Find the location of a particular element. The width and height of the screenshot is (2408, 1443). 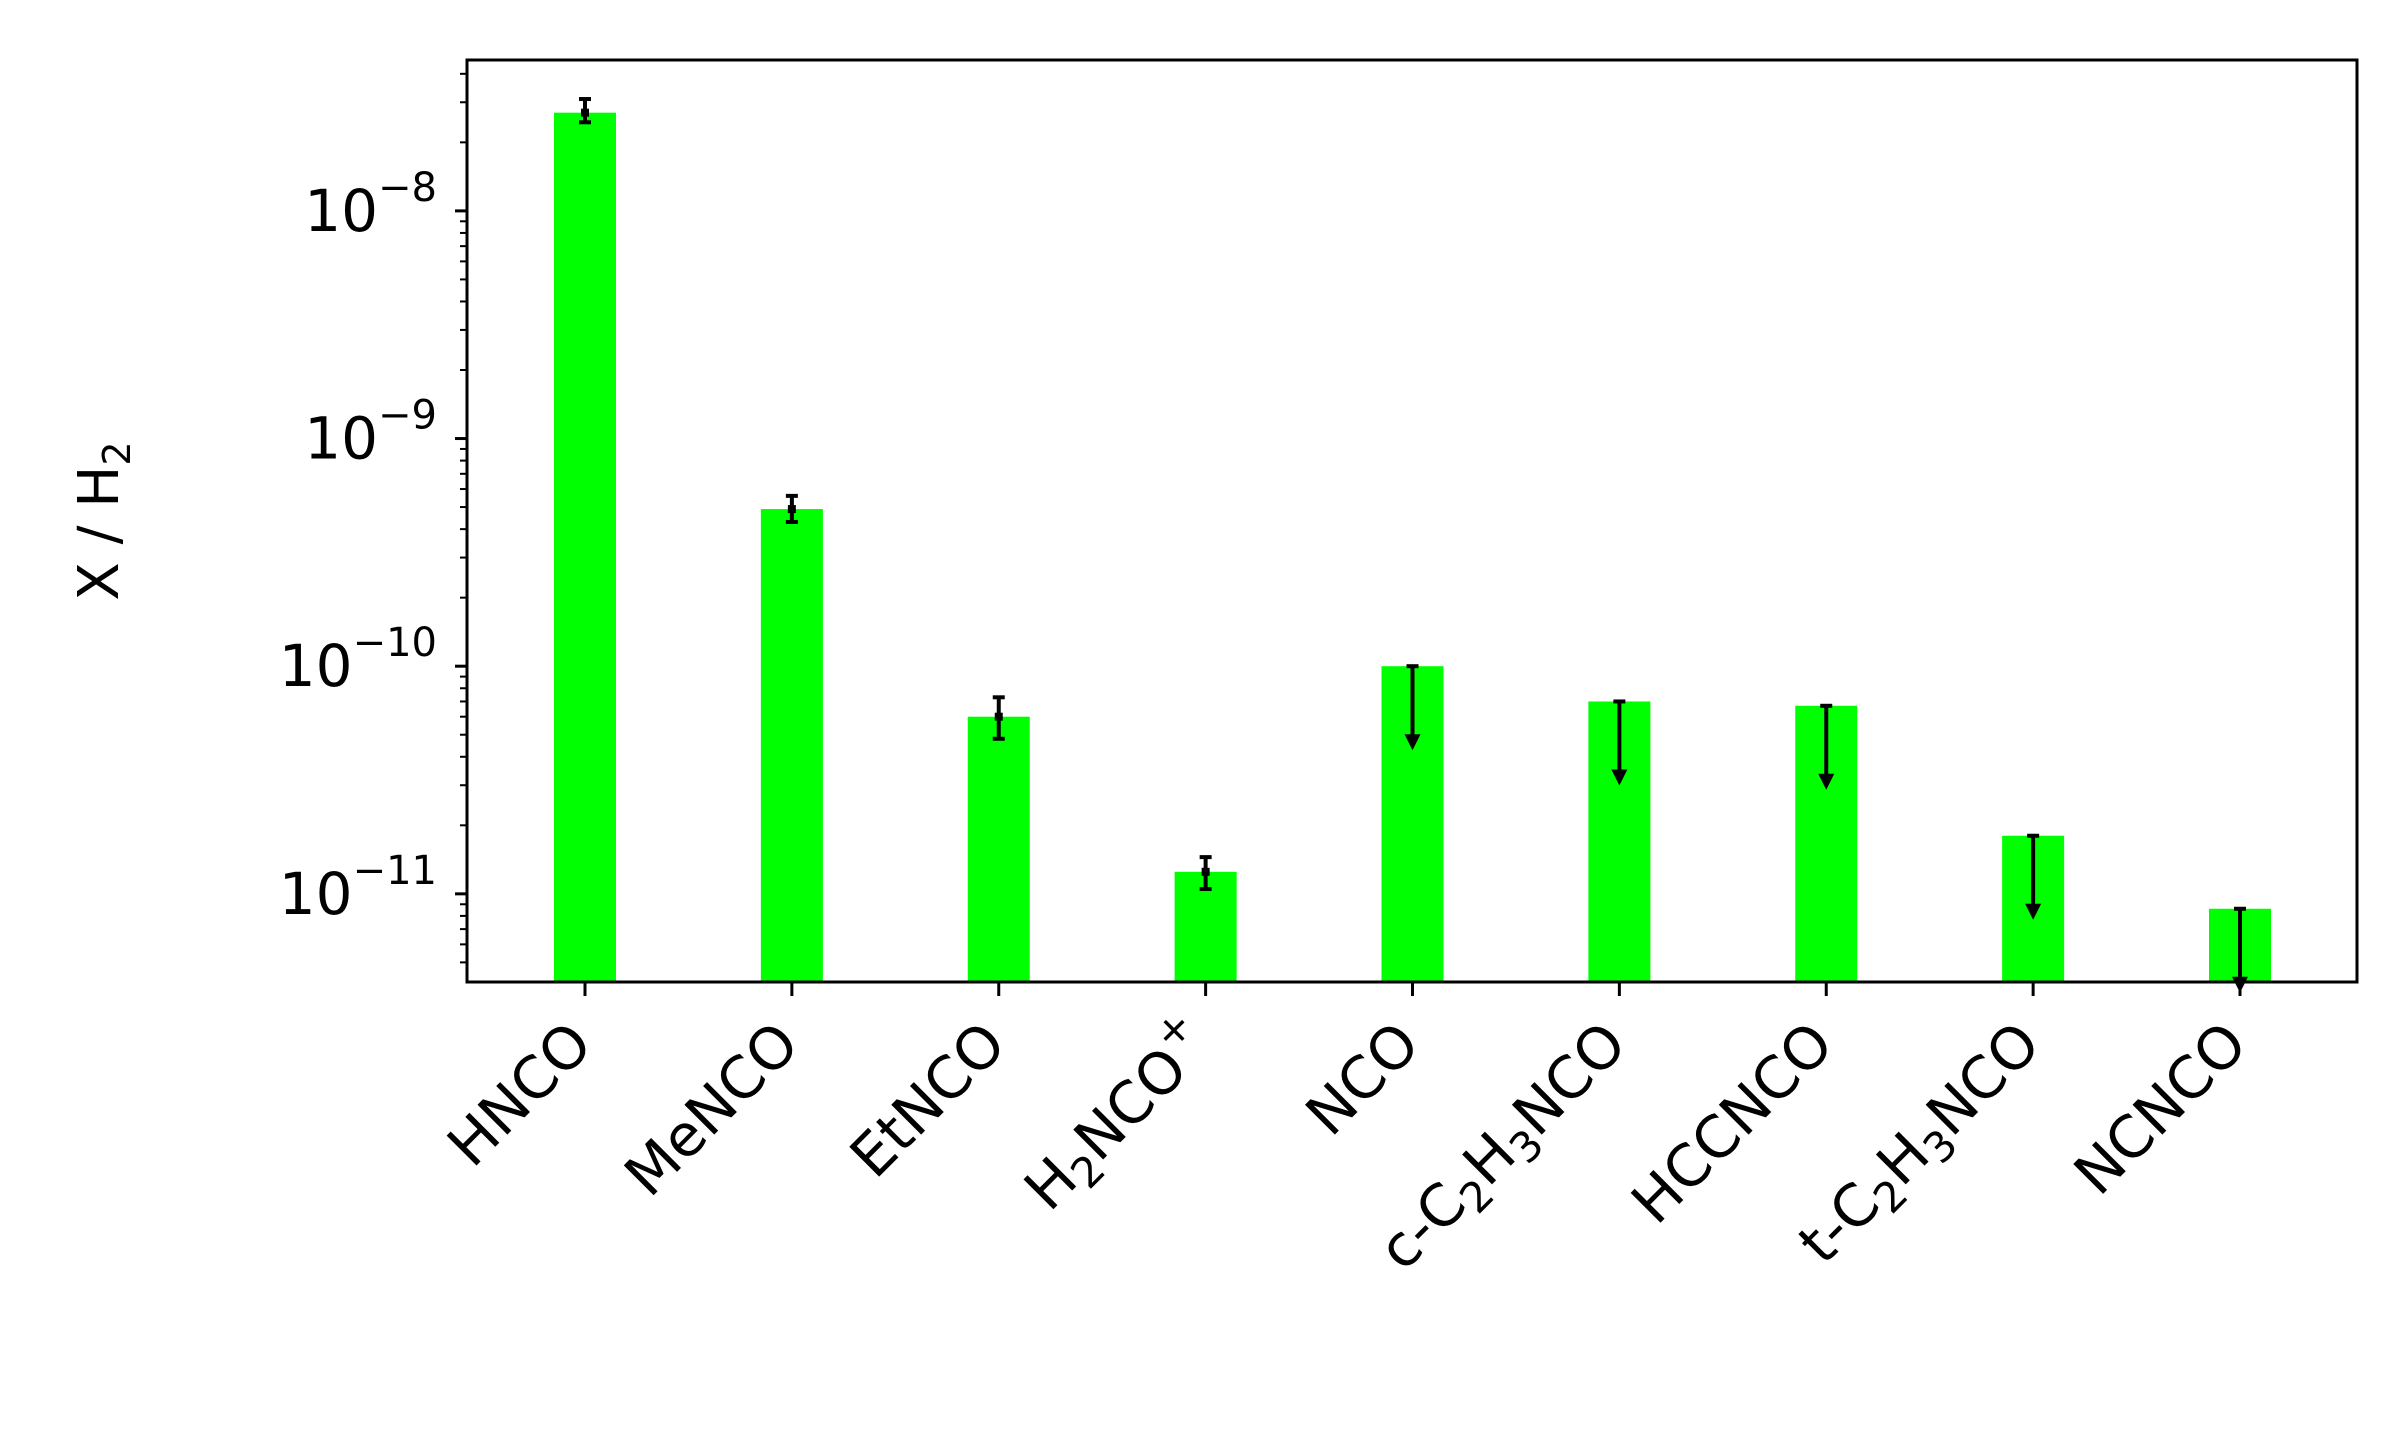

errorbar-NCO is located at coordinates (1412, 707).